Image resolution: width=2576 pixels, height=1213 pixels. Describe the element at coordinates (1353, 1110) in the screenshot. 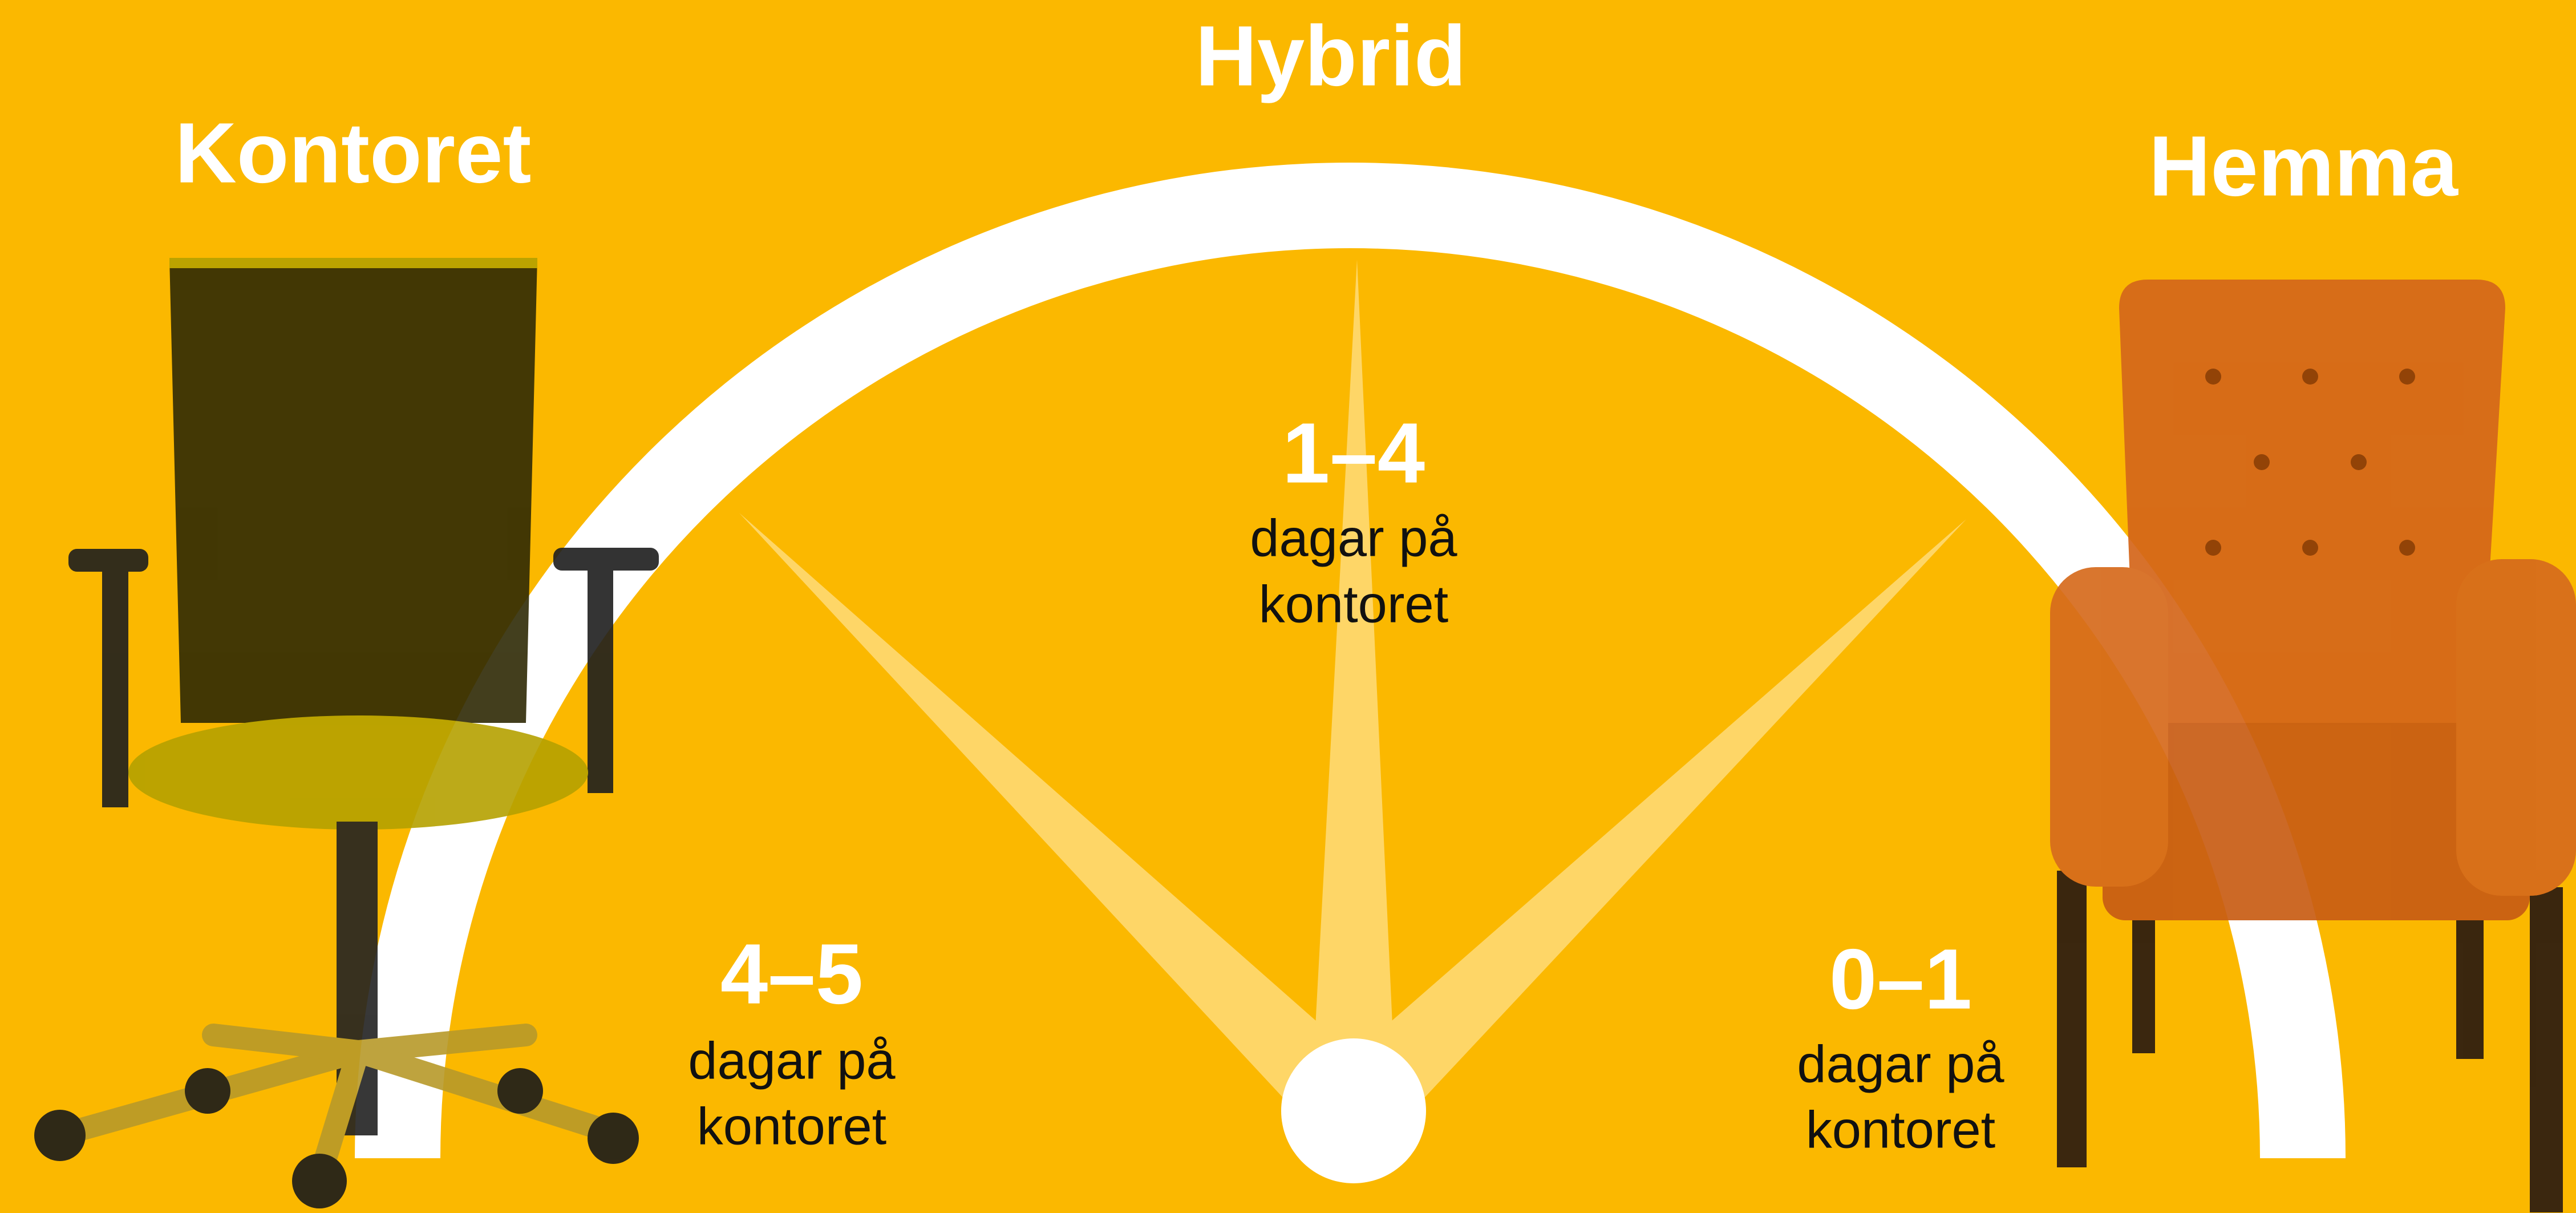

I see `gauge-hub` at that location.